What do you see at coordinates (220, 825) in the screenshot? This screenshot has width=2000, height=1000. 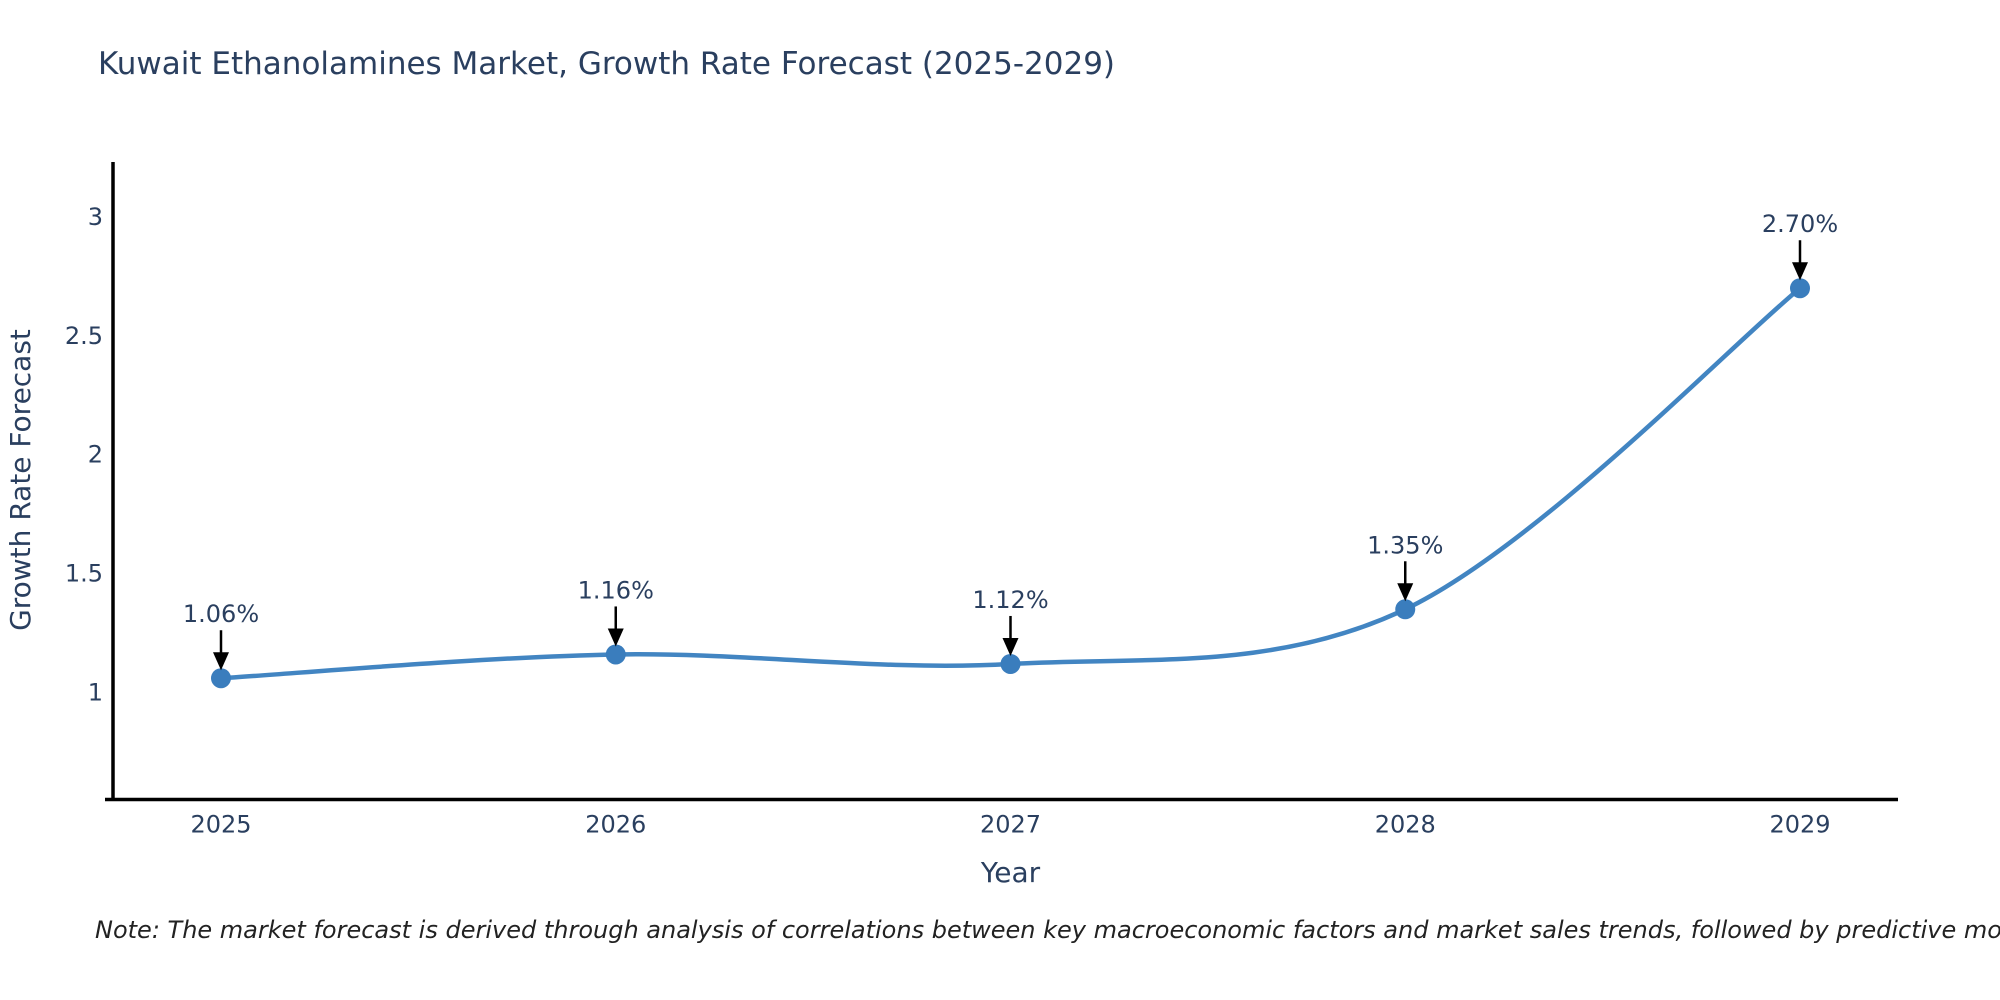 I see `x-tick-label: 2025` at bounding box center [220, 825].